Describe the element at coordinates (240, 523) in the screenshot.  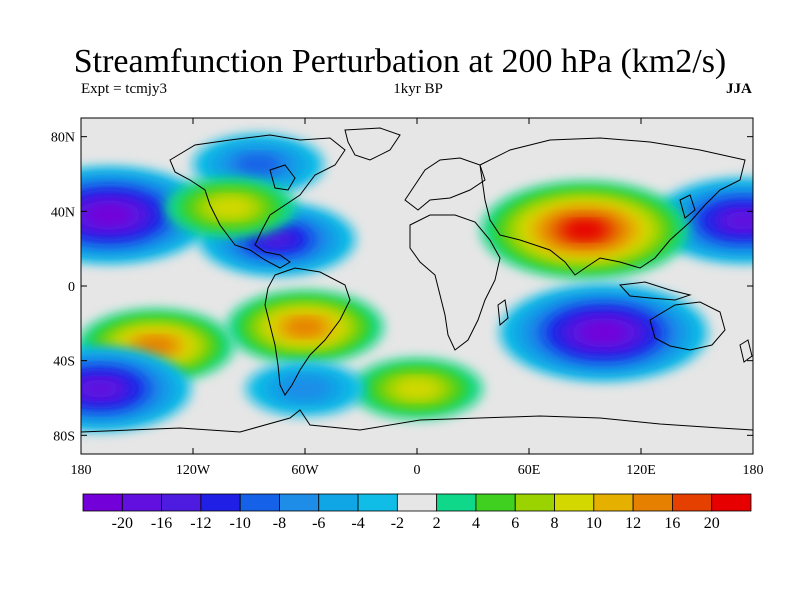
I see `colorbar-label: -10` at that location.